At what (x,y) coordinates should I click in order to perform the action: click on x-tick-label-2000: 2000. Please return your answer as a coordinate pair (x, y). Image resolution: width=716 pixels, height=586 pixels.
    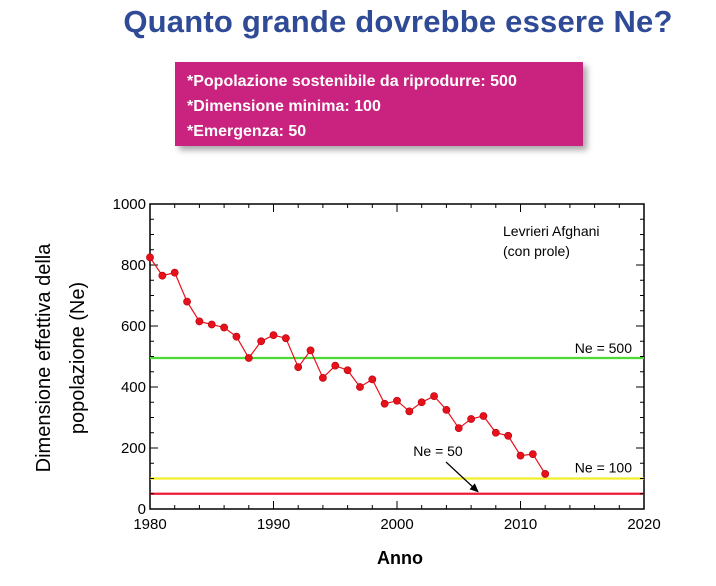
    Looking at the image, I should click on (396, 524).